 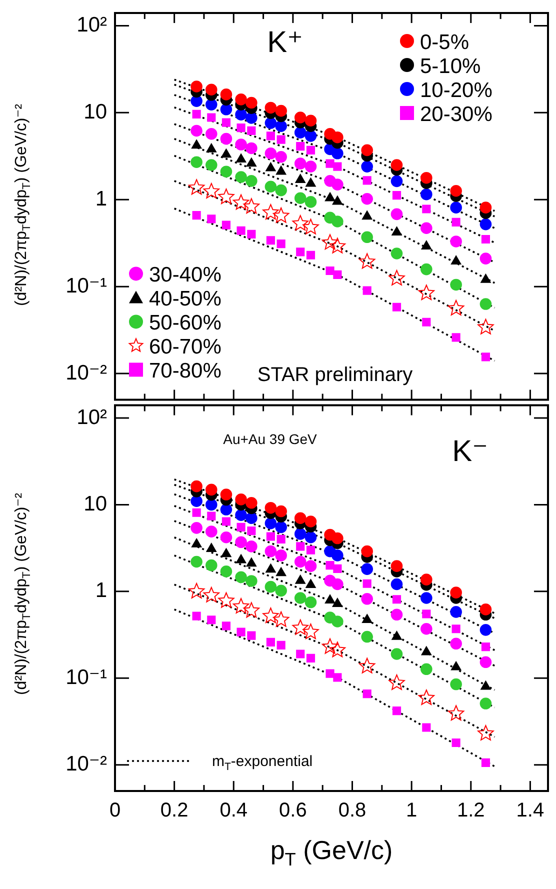 What do you see at coordinates (285, 42) in the screenshot?
I see `annotation: K⁺` at bounding box center [285, 42].